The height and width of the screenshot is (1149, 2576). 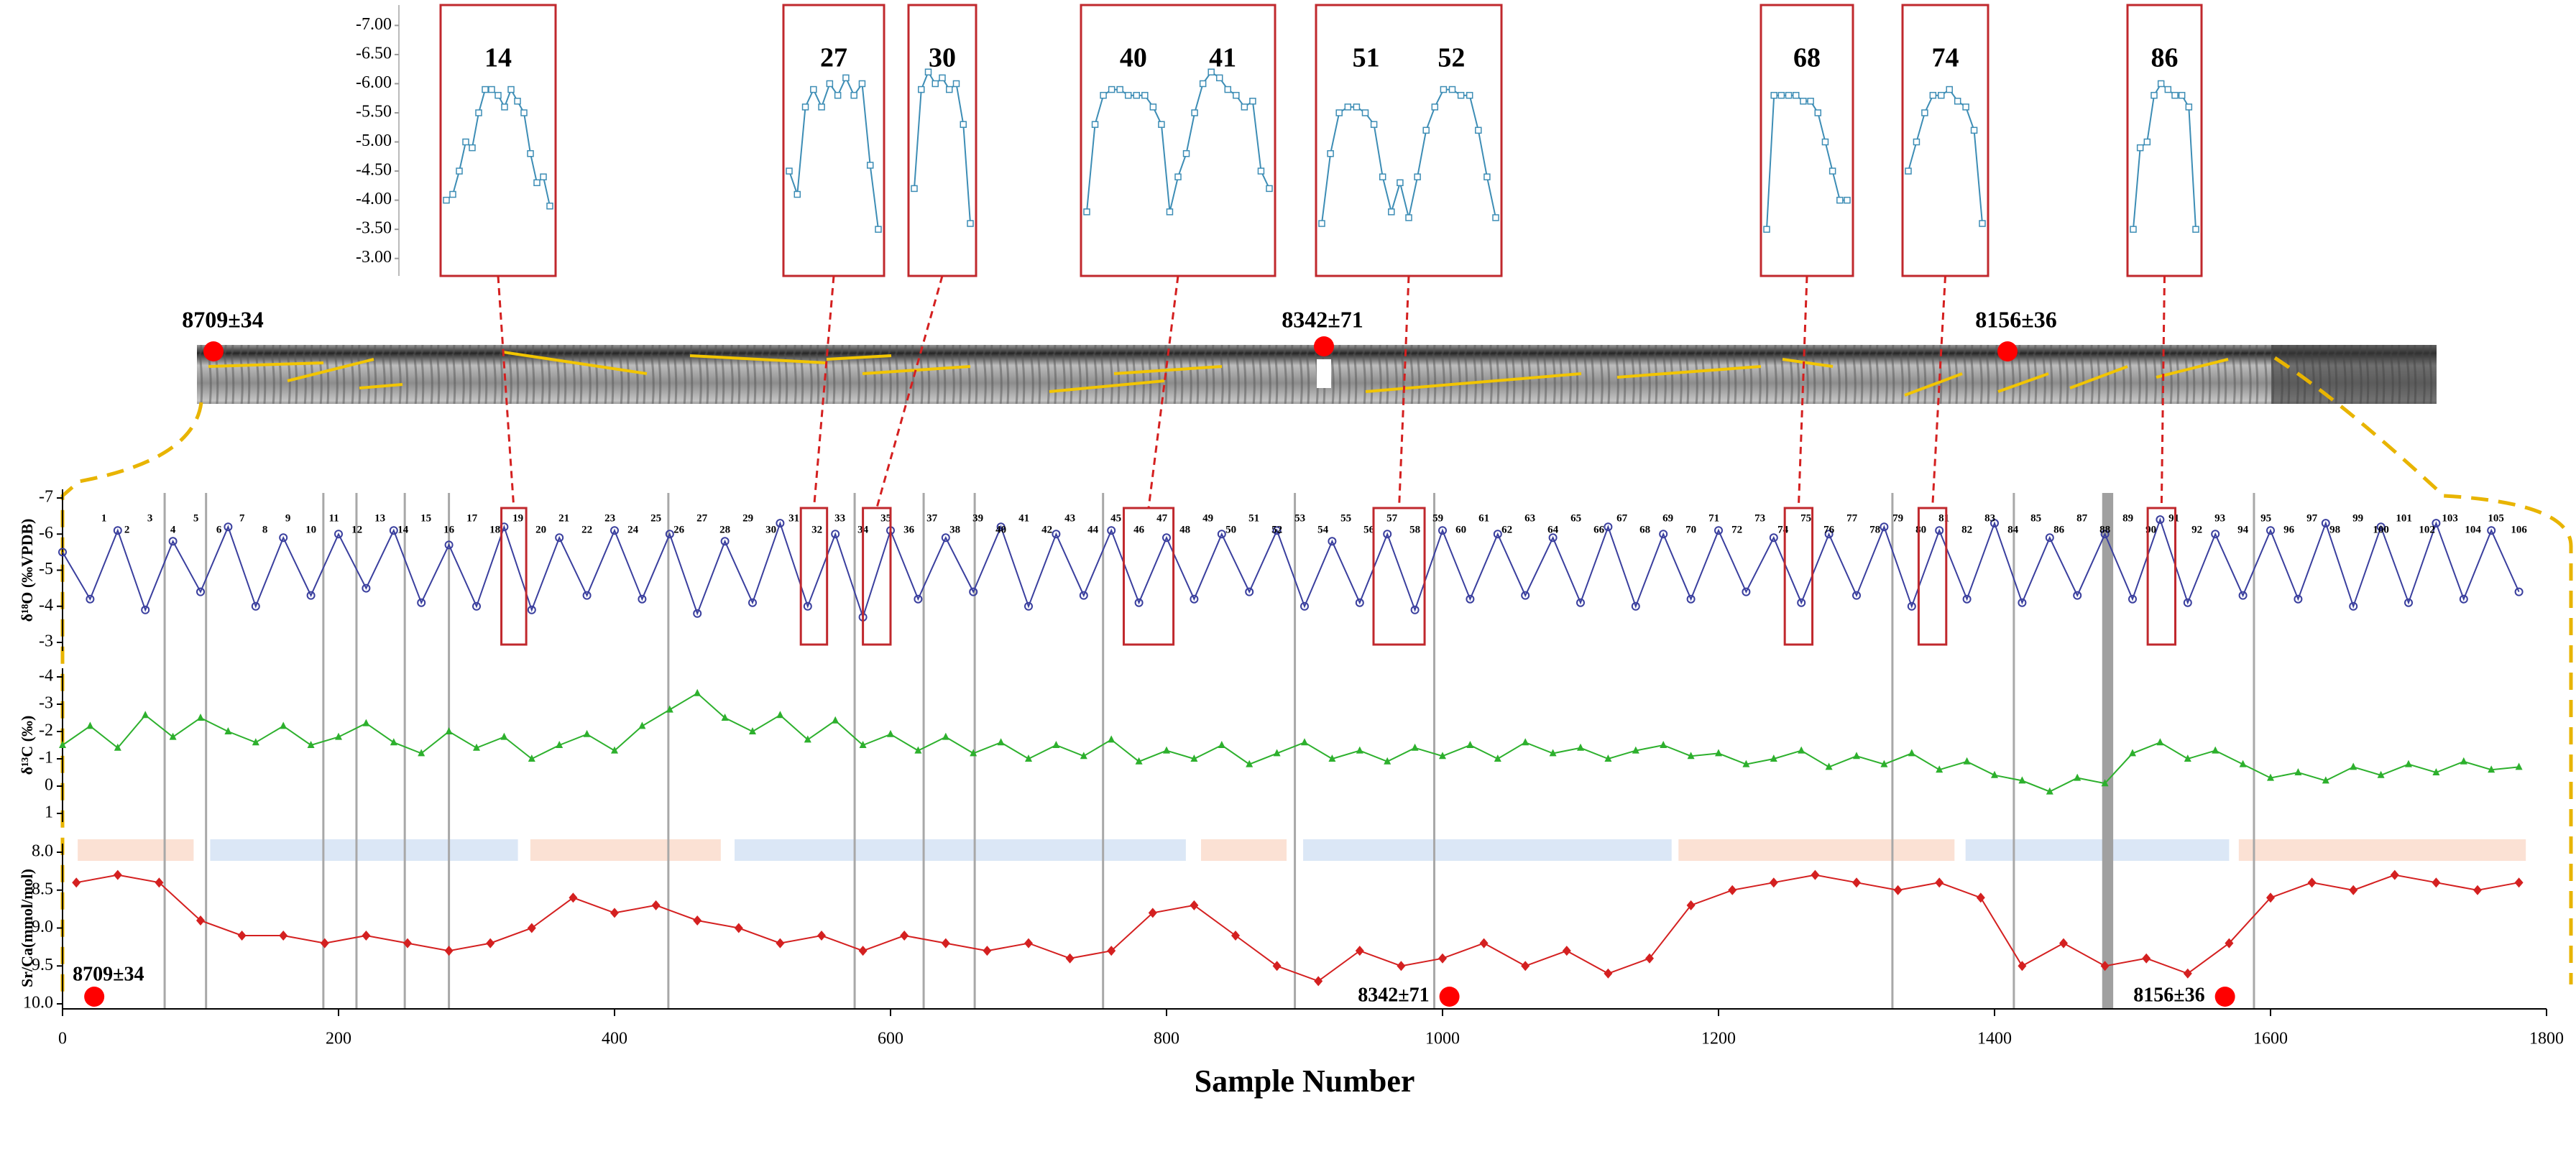 I want to click on band-label: 17, so click(x=472, y=518).